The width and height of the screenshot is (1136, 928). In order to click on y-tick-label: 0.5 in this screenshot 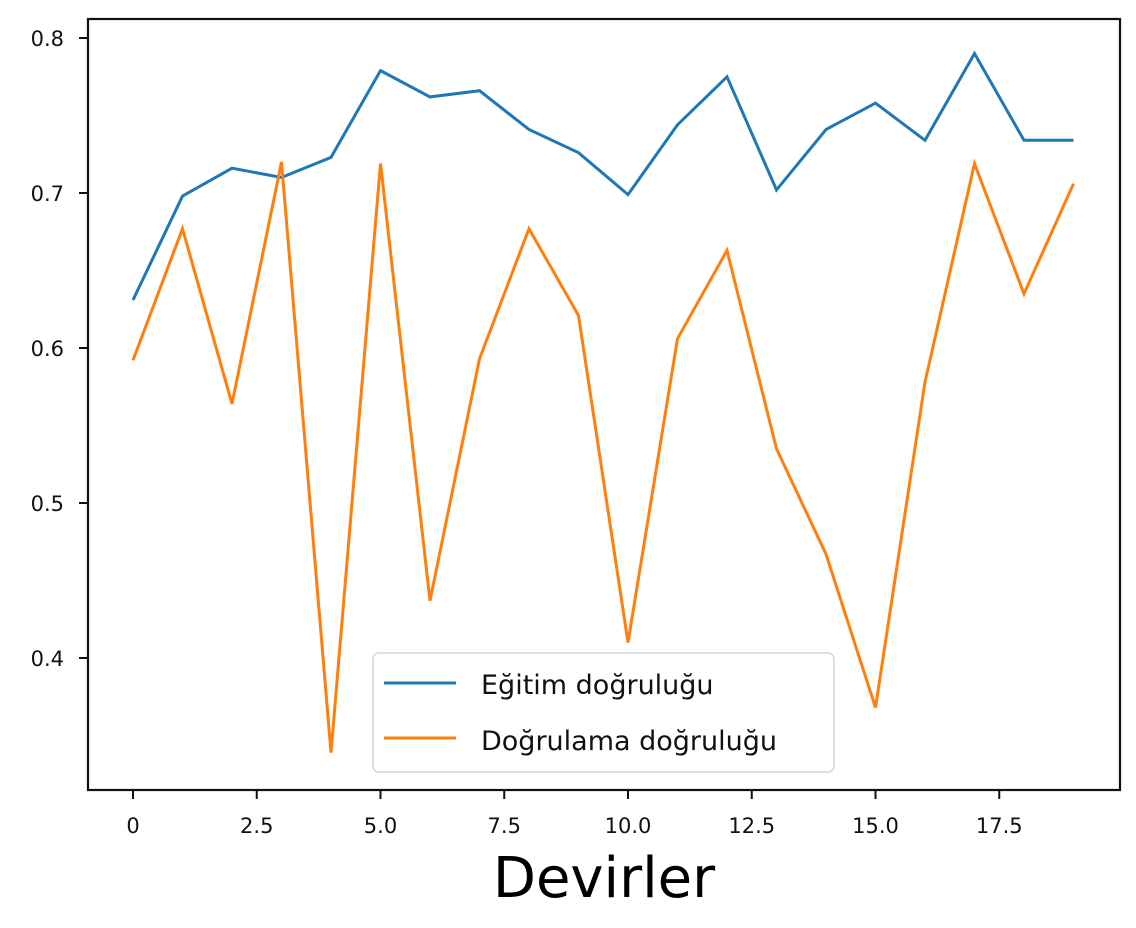, I will do `click(47, 504)`.